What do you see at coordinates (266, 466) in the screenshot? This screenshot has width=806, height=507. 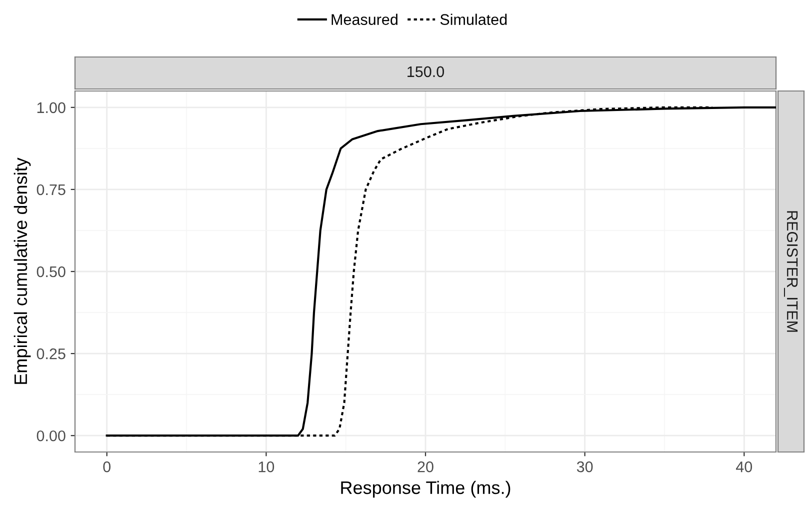 I see `x-tick-label: 10` at bounding box center [266, 466].